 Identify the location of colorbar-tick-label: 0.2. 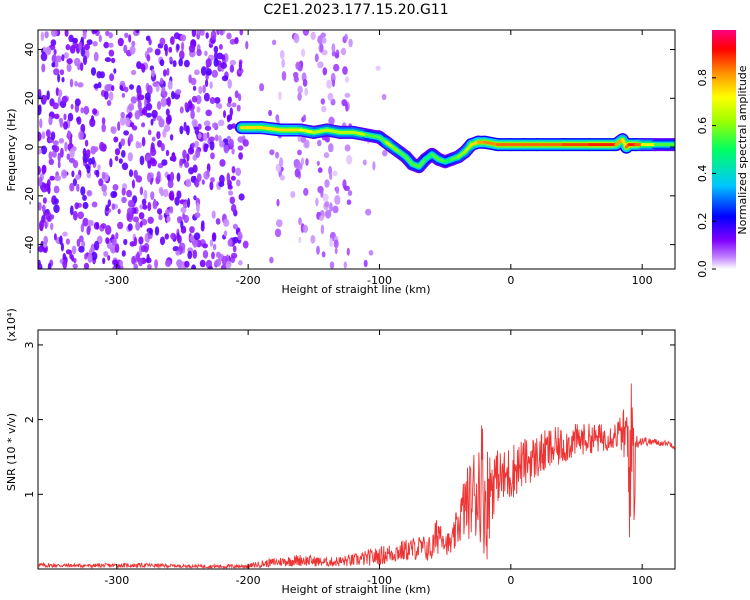
(702, 221).